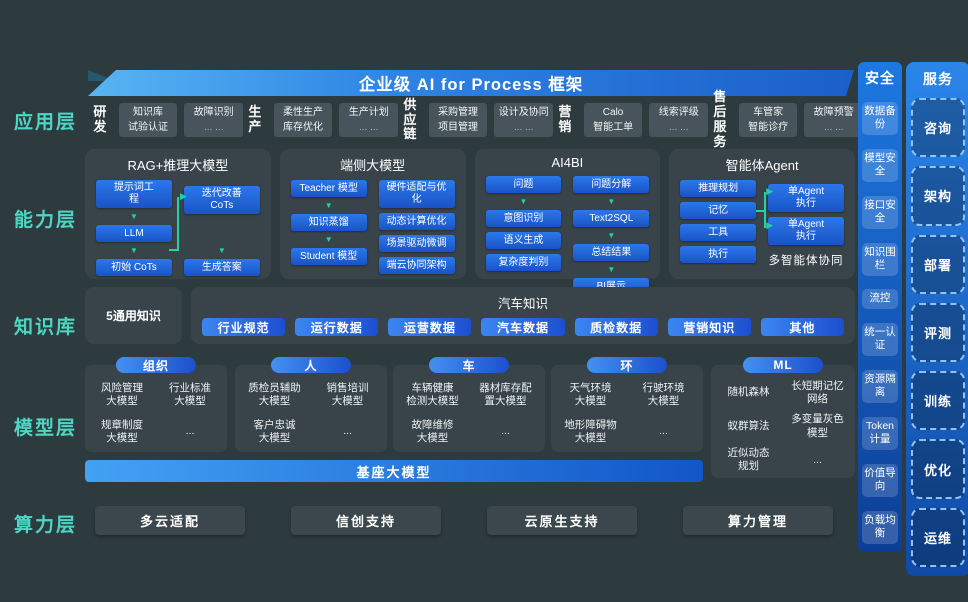  Describe the element at coordinates (611, 218) in the screenshot. I see `ai4bi-step: Text2SQL` at that location.